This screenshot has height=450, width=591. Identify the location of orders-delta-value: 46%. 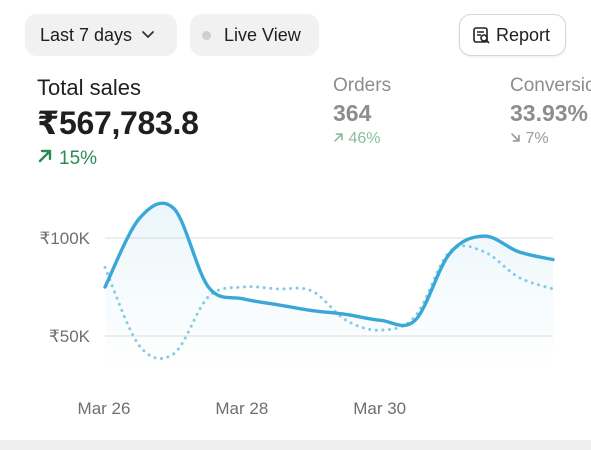
(364, 138).